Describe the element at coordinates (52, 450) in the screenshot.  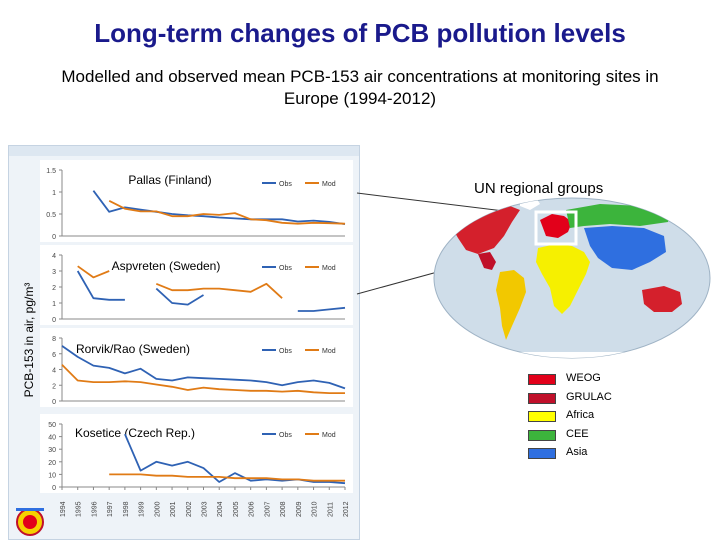
I see `y-tick-label: 30` at that location.